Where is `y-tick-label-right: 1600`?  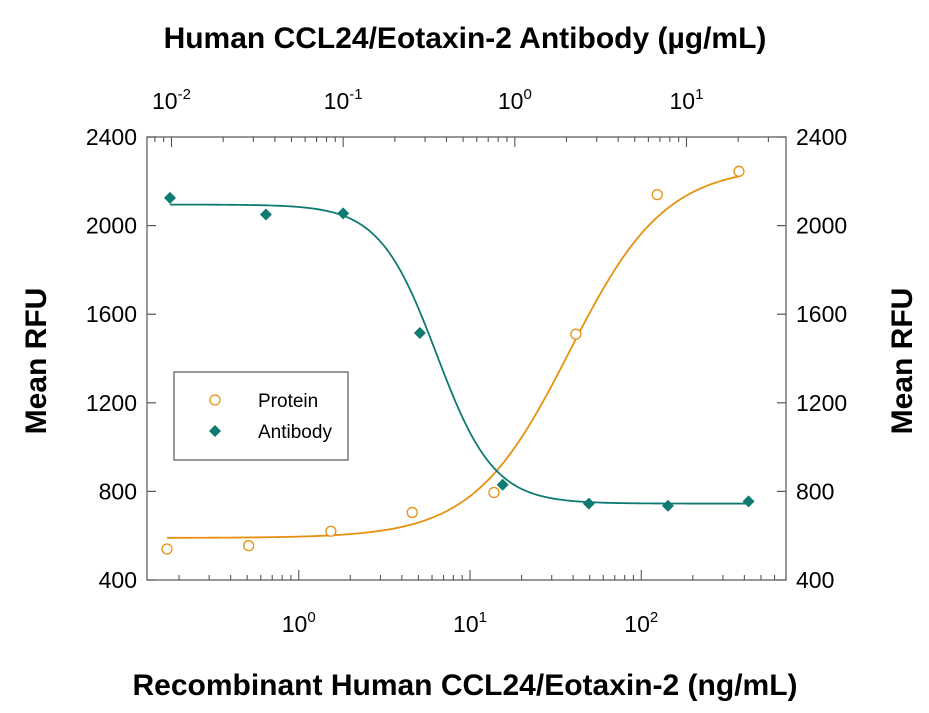
y-tick-label-right: 1600 is located at coordinates (821, 314).